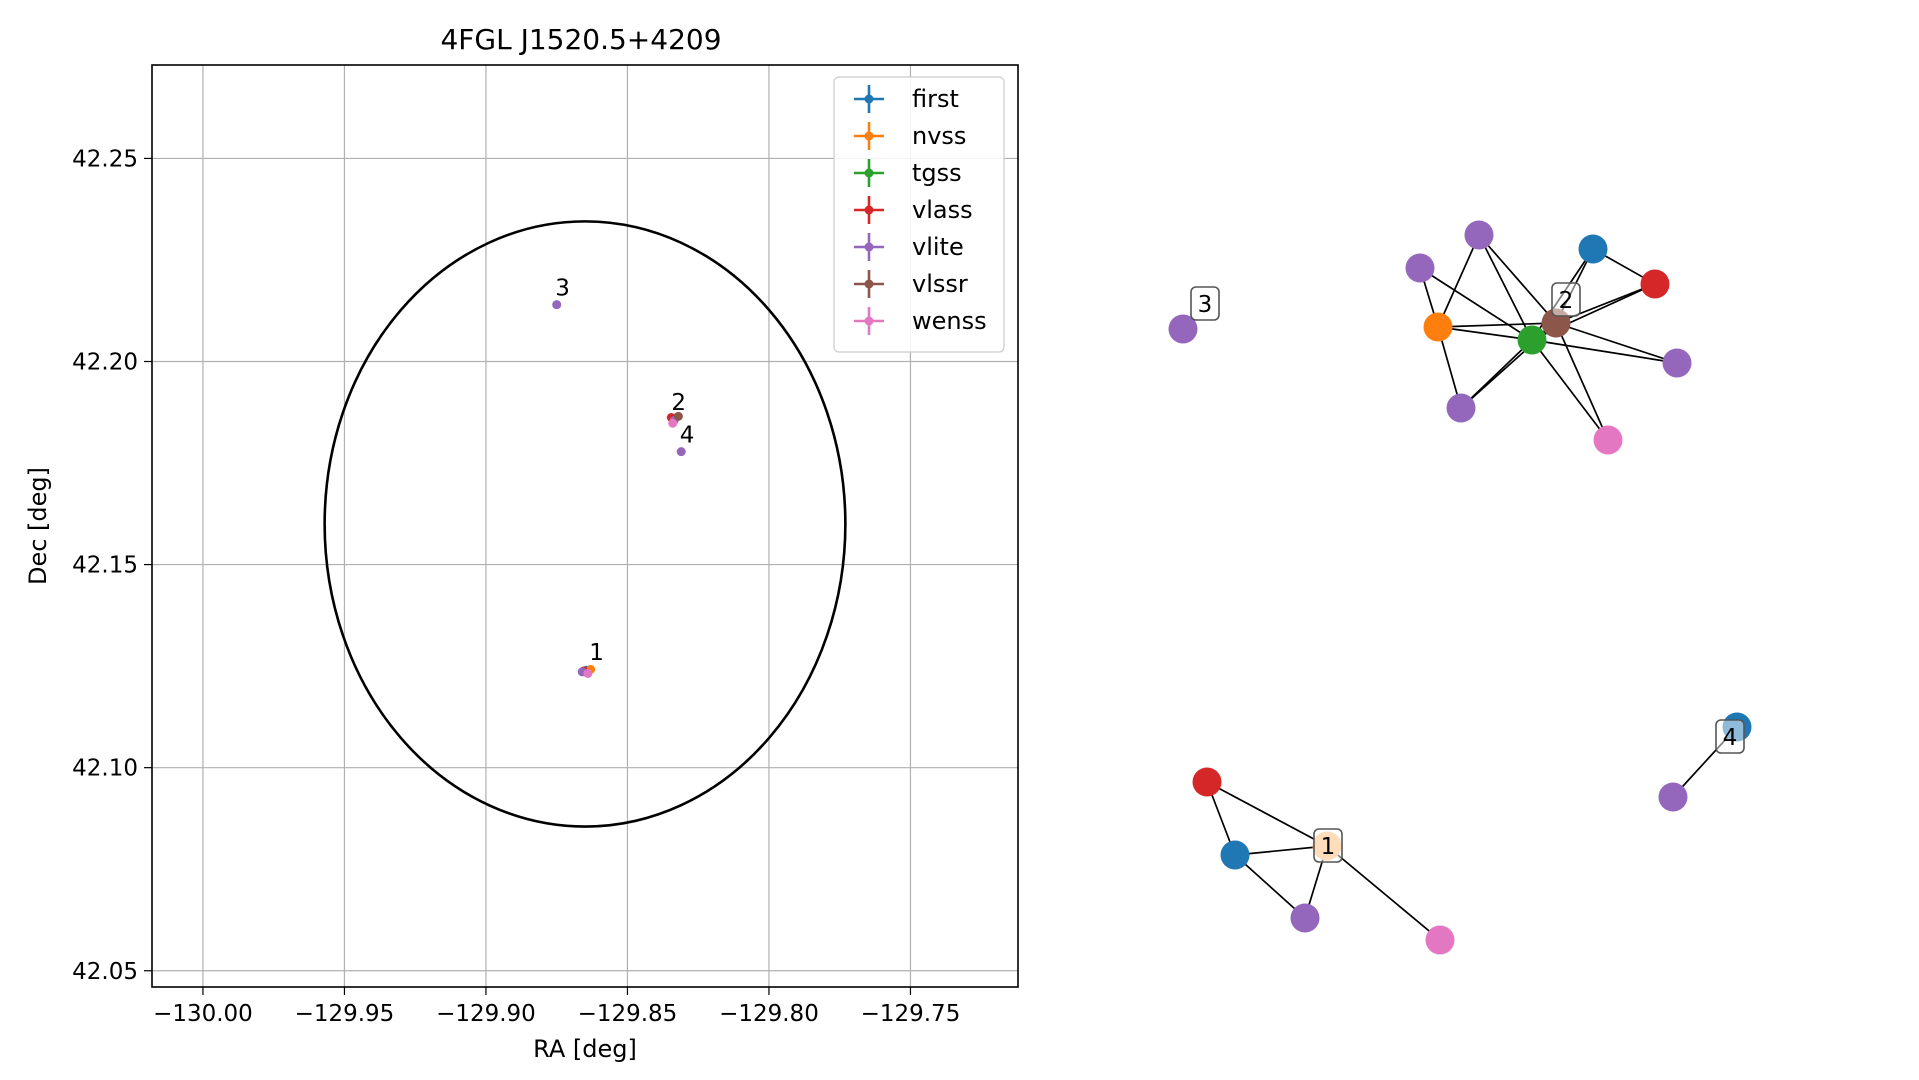 This screenshot has height=1080, width=1919. Describe the element at coordinates (935, 99) in the screenshot. I see `legend-label: first` at that location.